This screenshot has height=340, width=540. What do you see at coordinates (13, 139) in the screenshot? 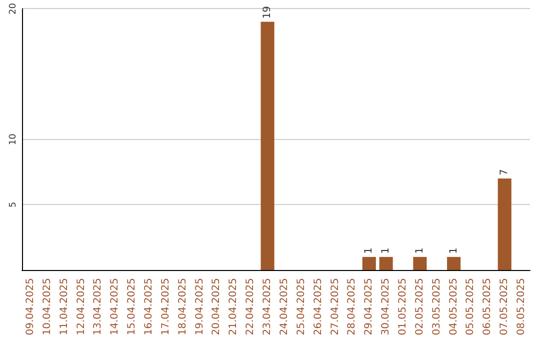
I see `y-tick-label: 10` at bounding box center [13, 139].